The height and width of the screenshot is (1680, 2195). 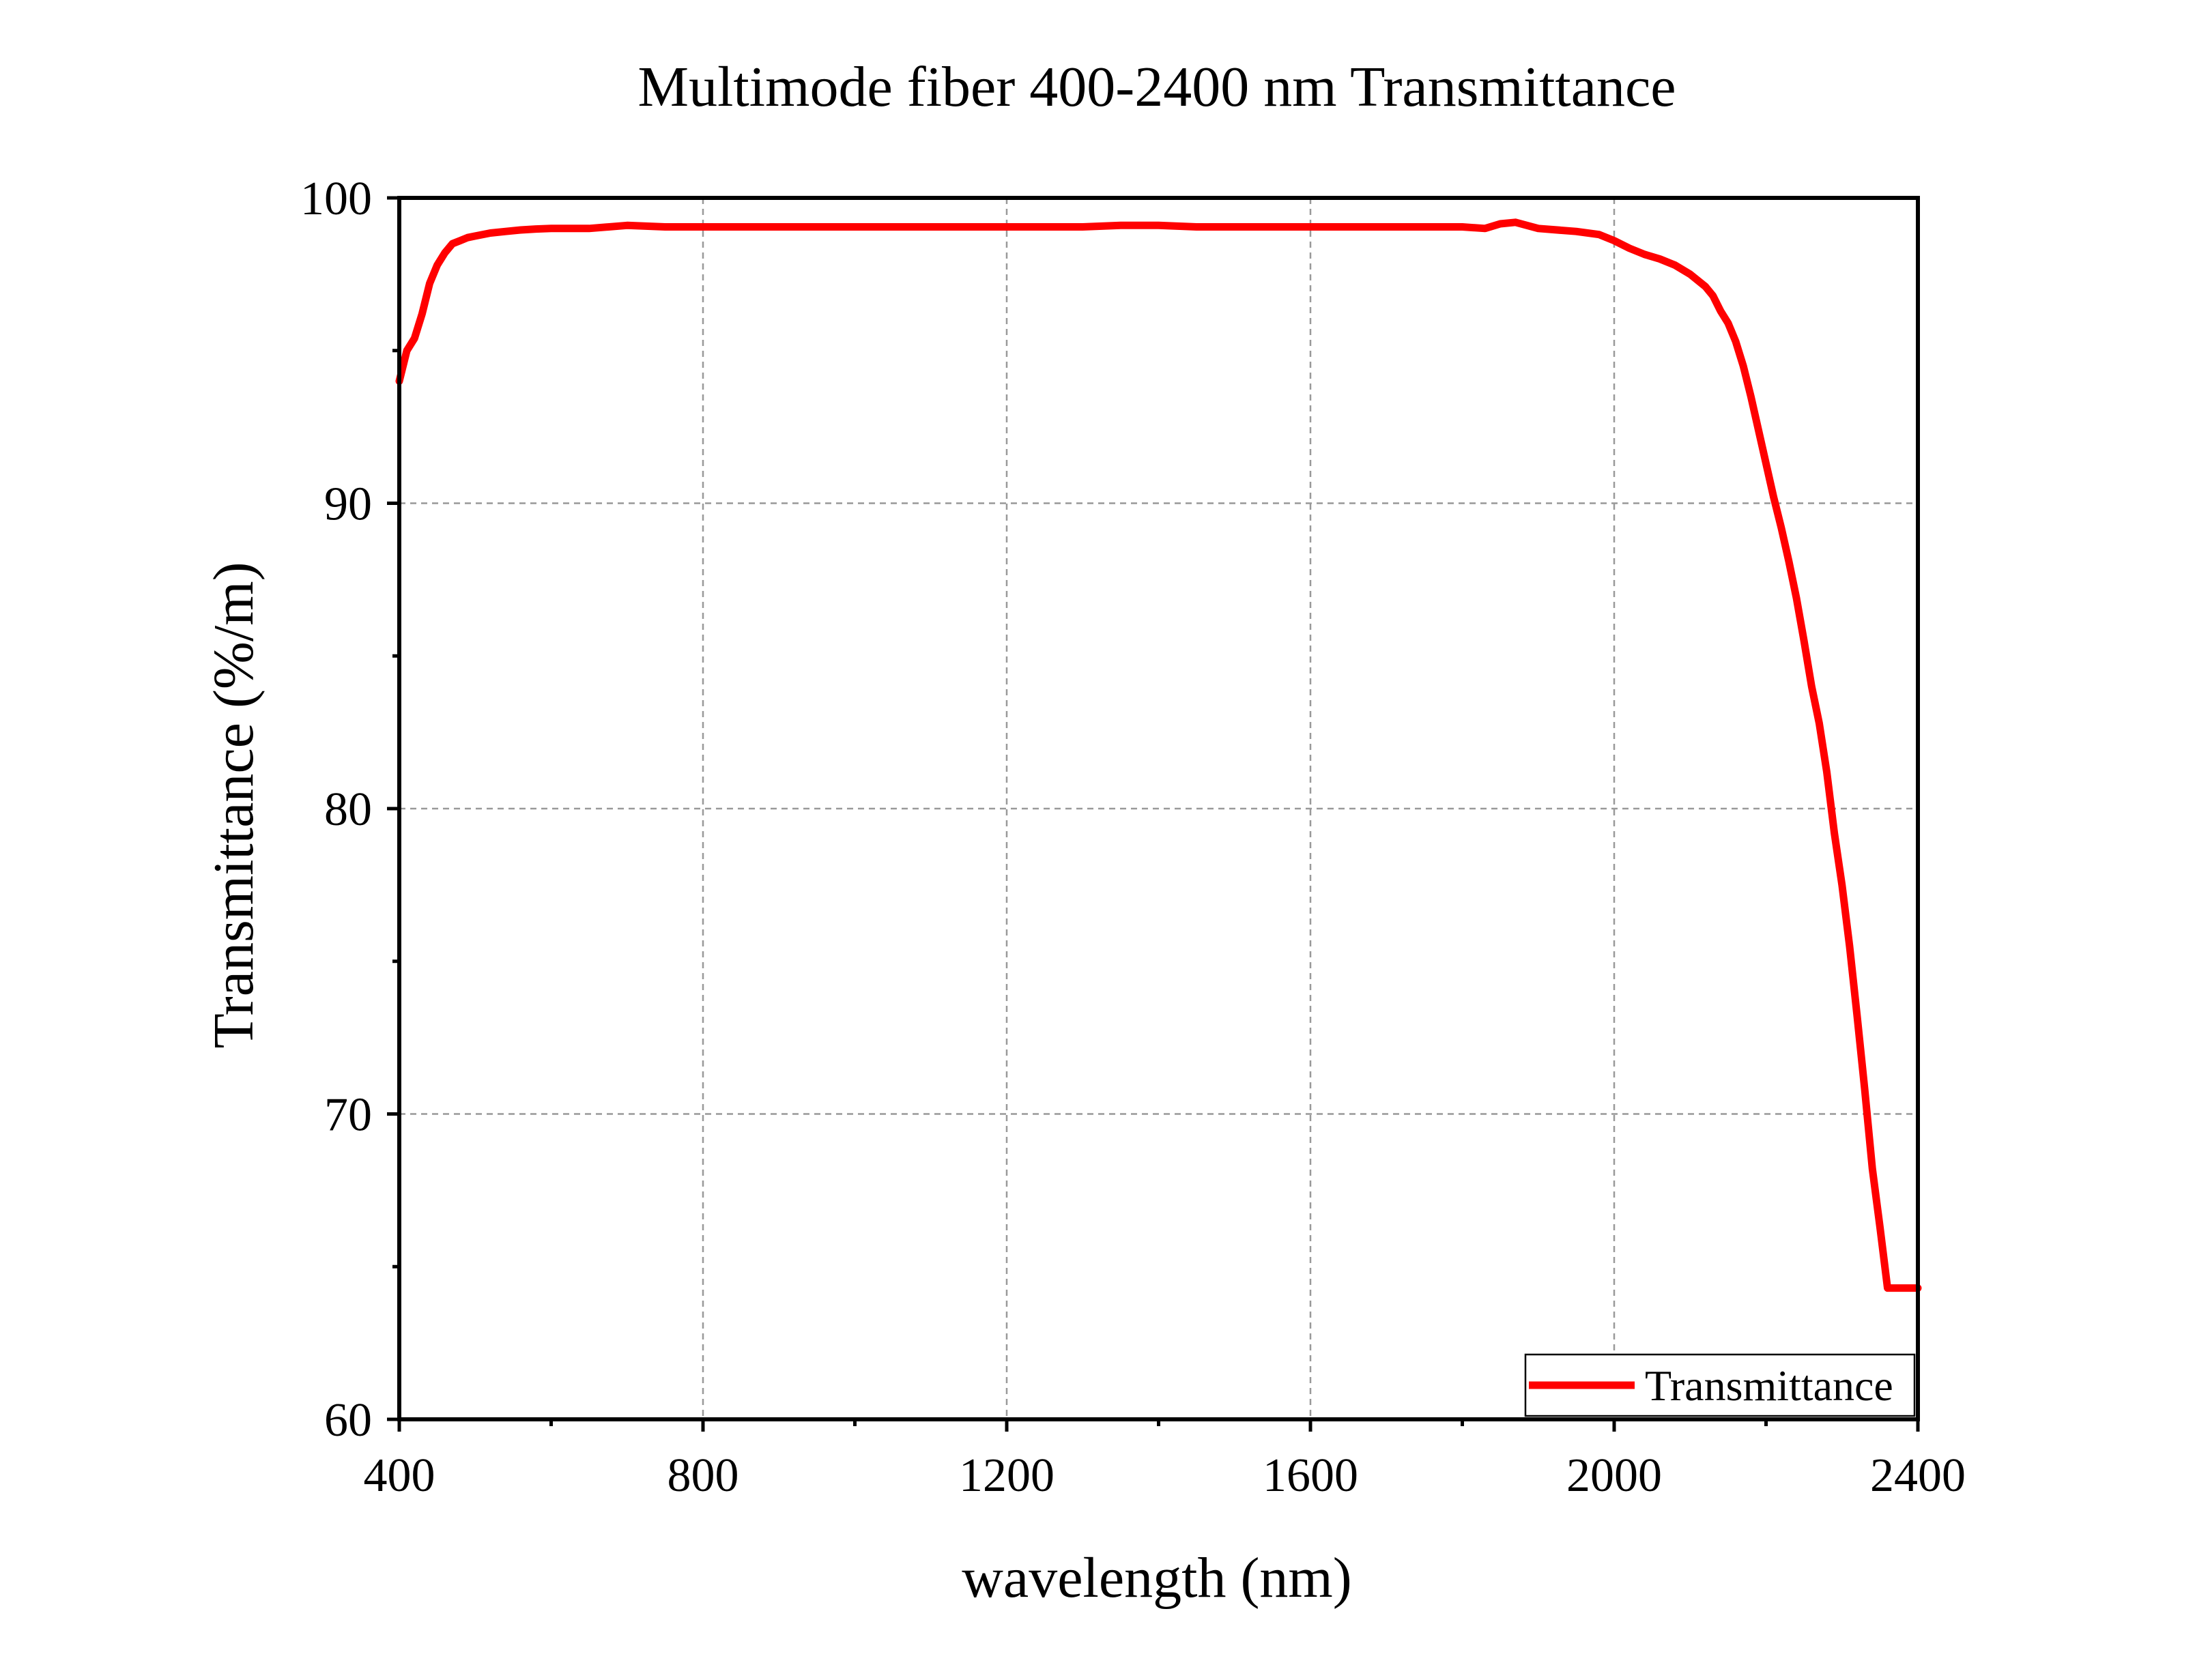 I want to click on y-tick-label: 100, so click(x=336, y=199).